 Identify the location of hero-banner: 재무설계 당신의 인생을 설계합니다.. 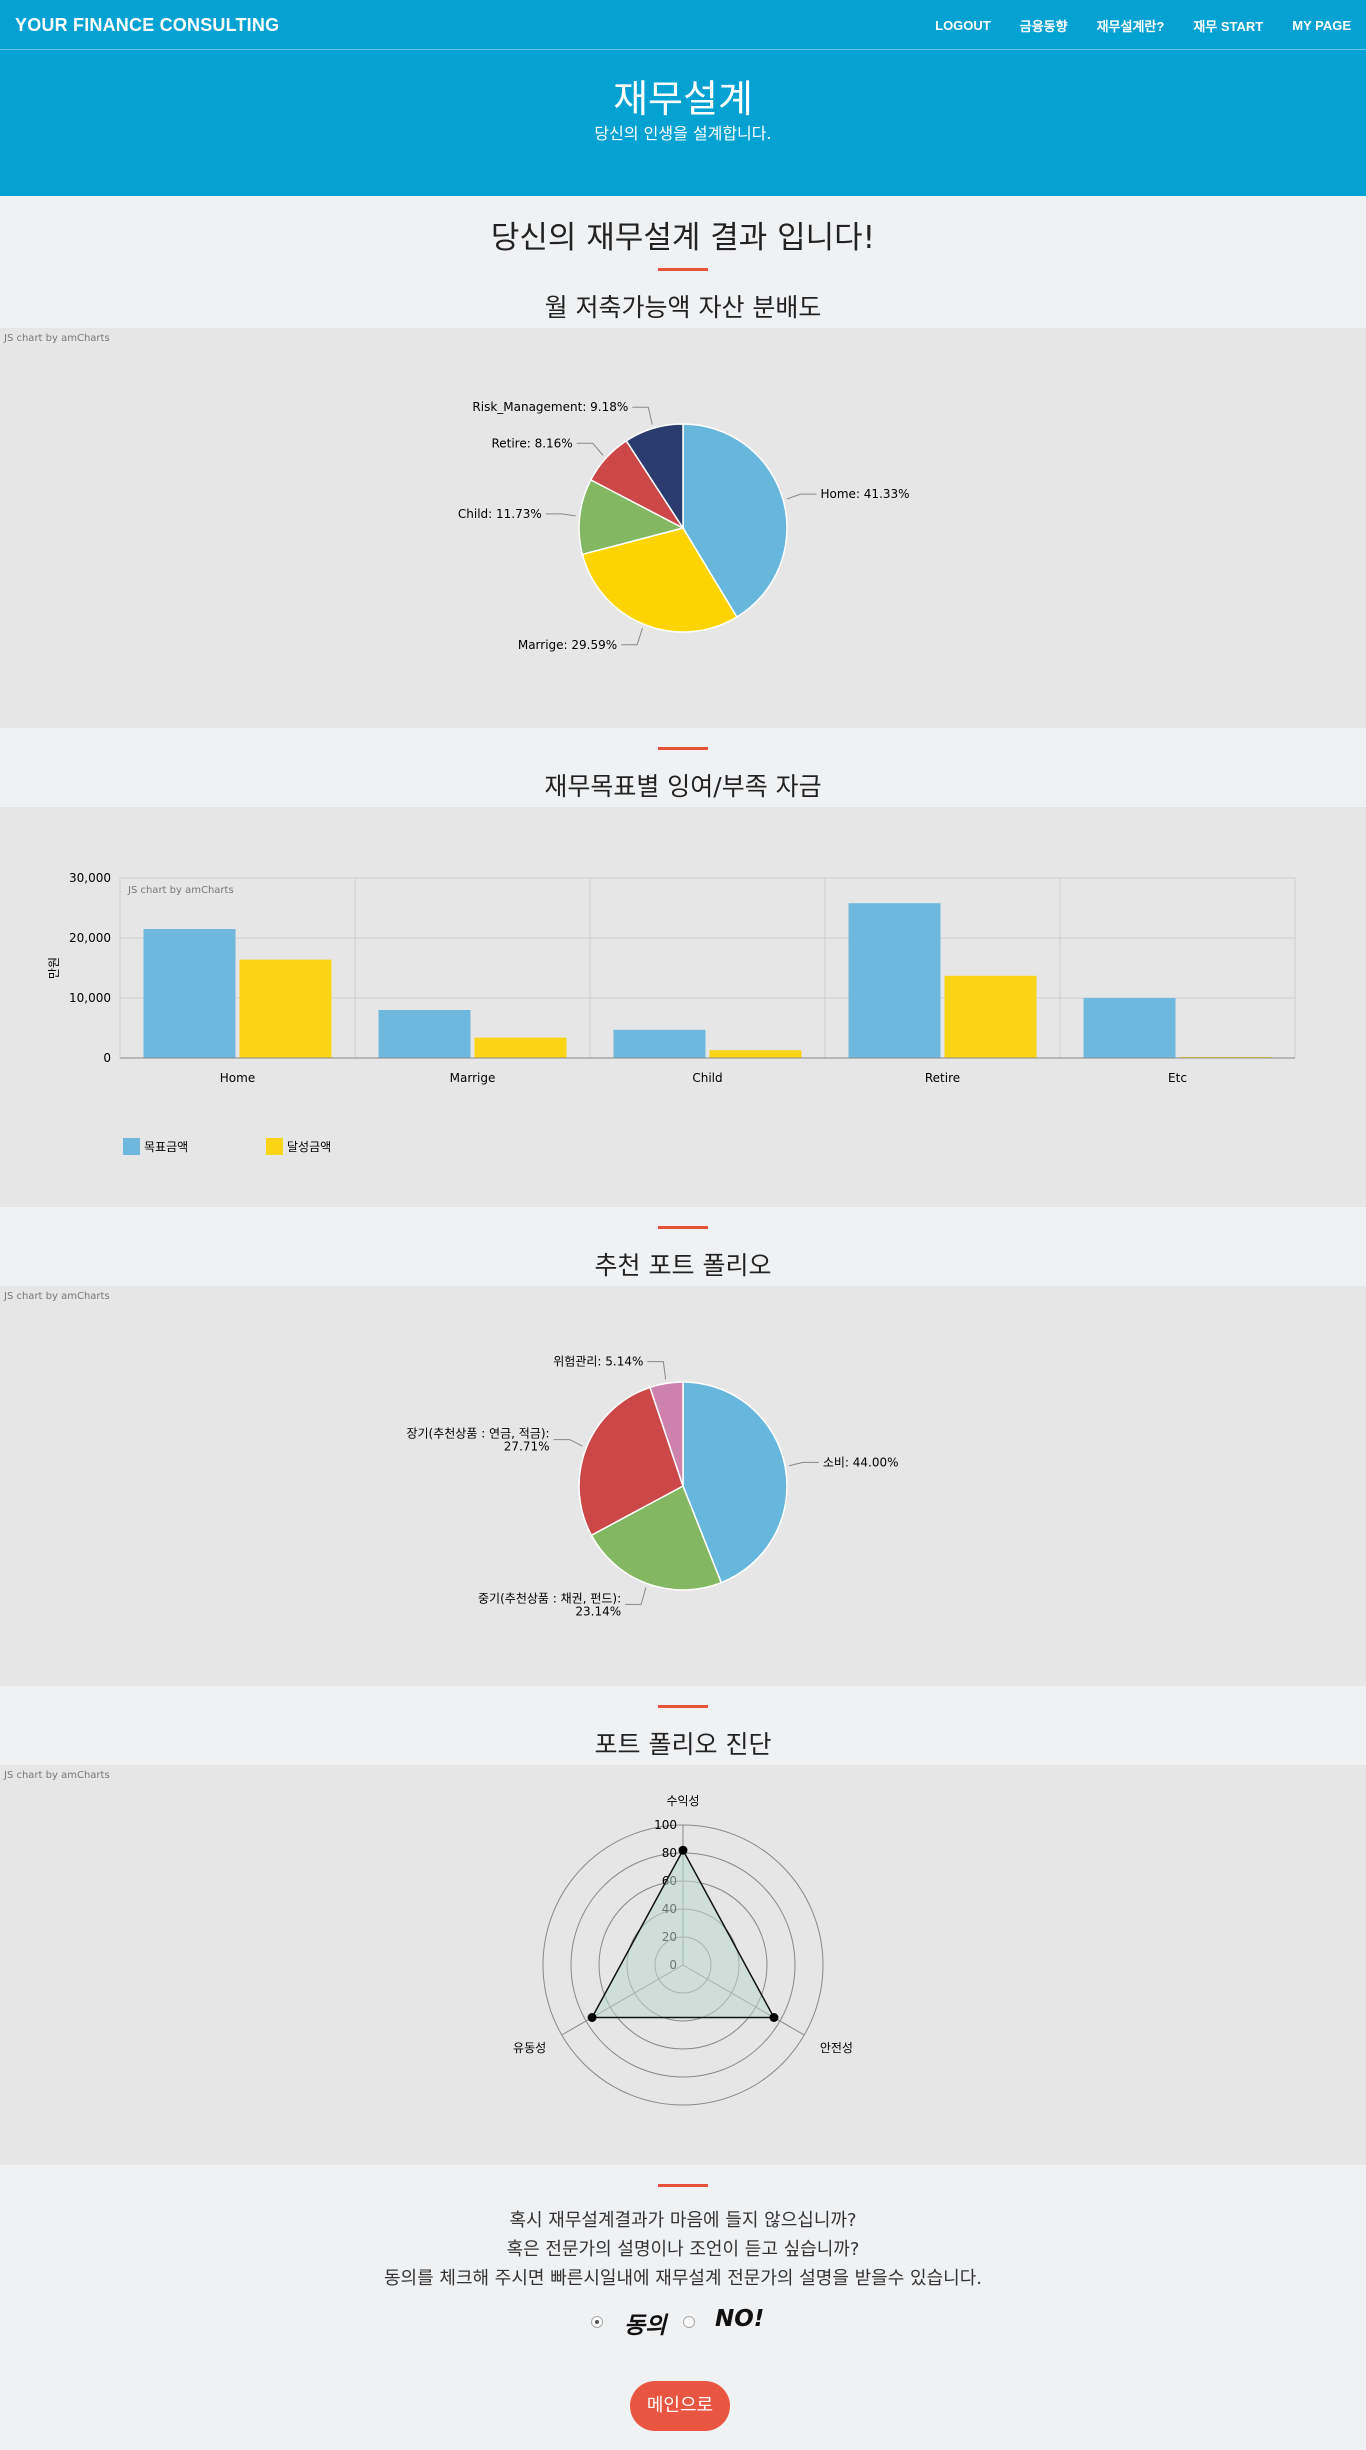
(683, 123).